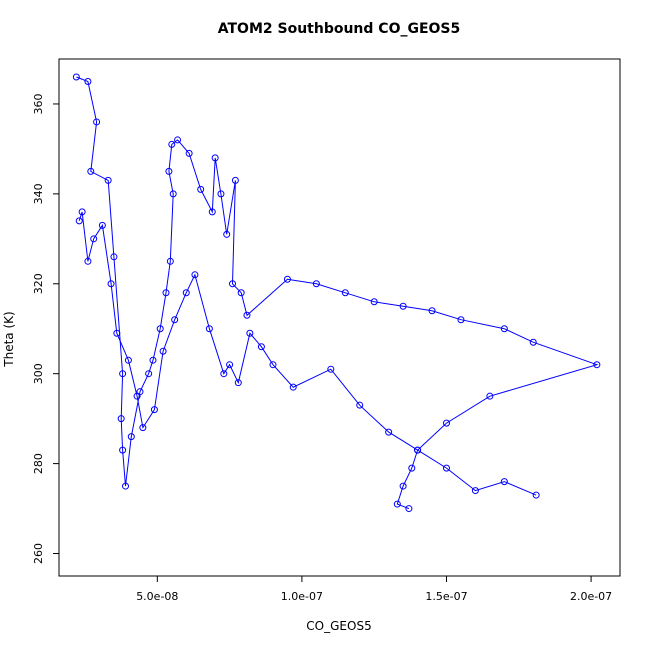 The width and height of the screenshot is (650, 650). Describe the element at coordinates (38, 283) in the screenshot. I see `y-tick-label: 320` at that location.